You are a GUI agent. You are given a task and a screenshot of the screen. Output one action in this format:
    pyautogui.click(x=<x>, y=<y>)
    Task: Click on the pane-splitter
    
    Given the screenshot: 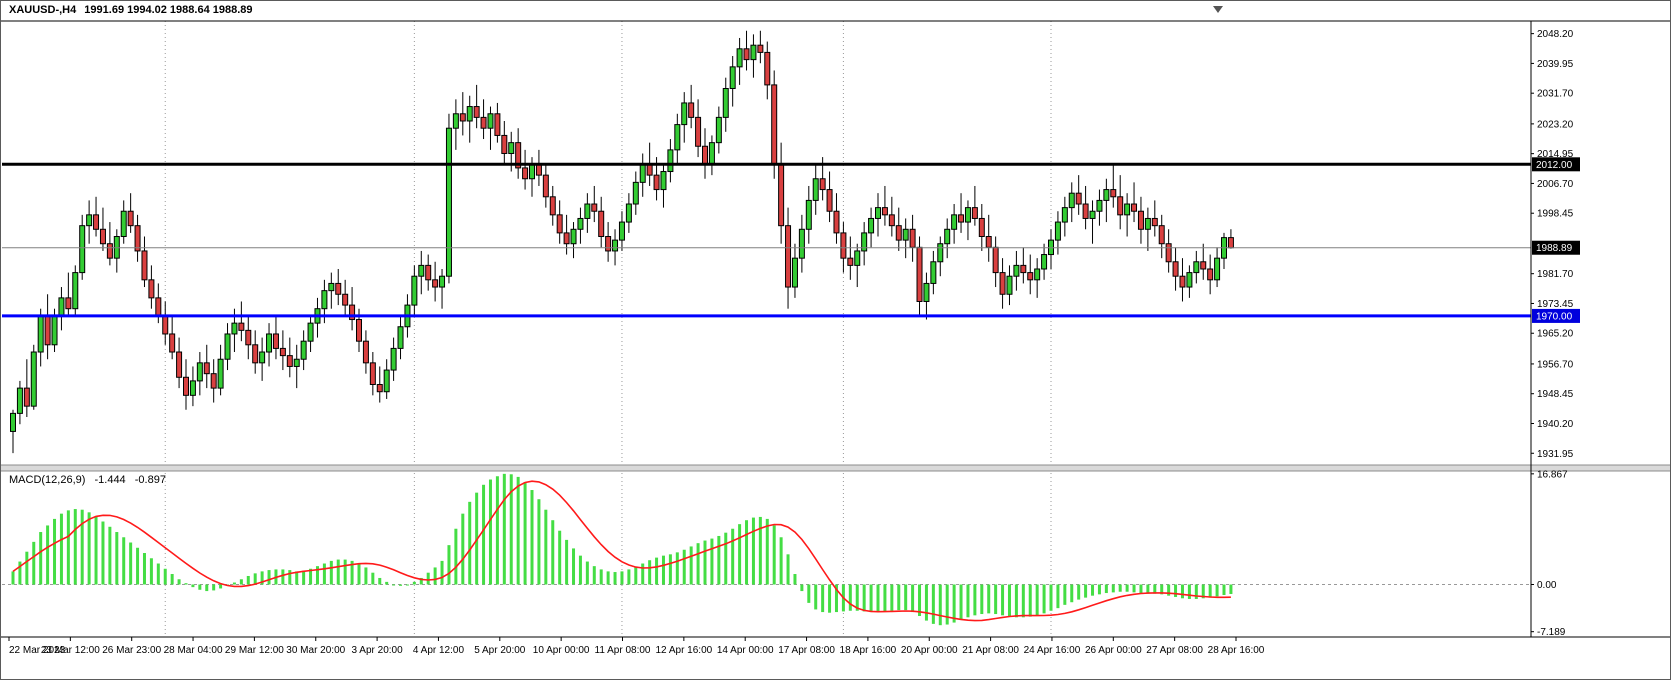 What is the action you would take?
    pyautogui.click(x=836, y=468)
    